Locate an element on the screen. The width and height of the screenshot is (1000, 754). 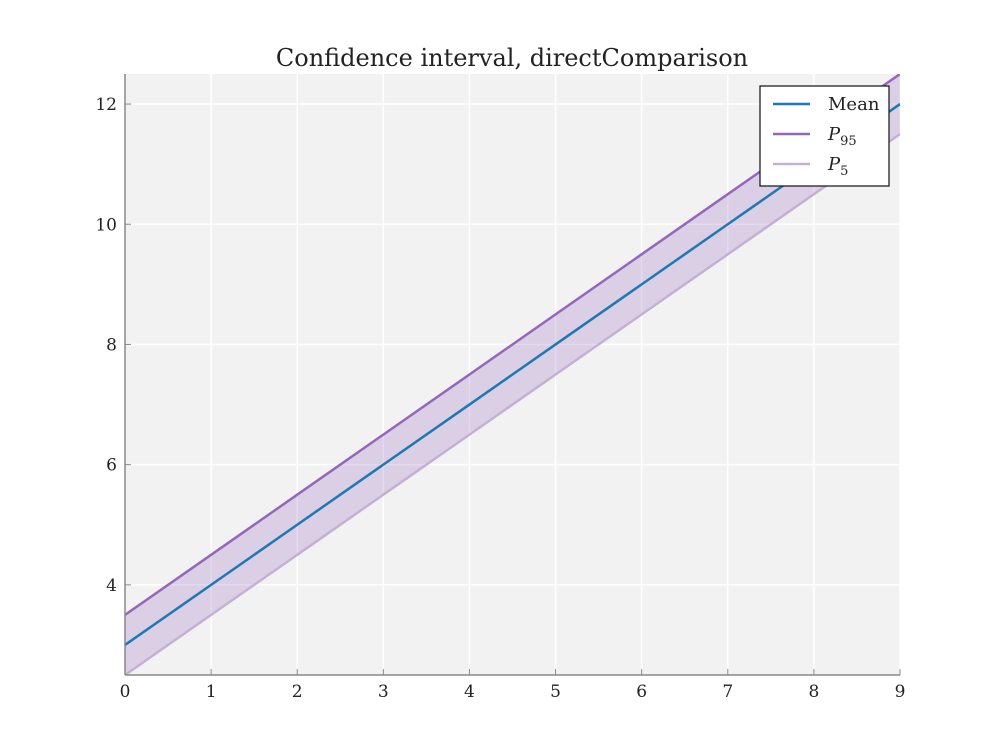
x-tick-label: 7 is located at coordinates (727, 692).